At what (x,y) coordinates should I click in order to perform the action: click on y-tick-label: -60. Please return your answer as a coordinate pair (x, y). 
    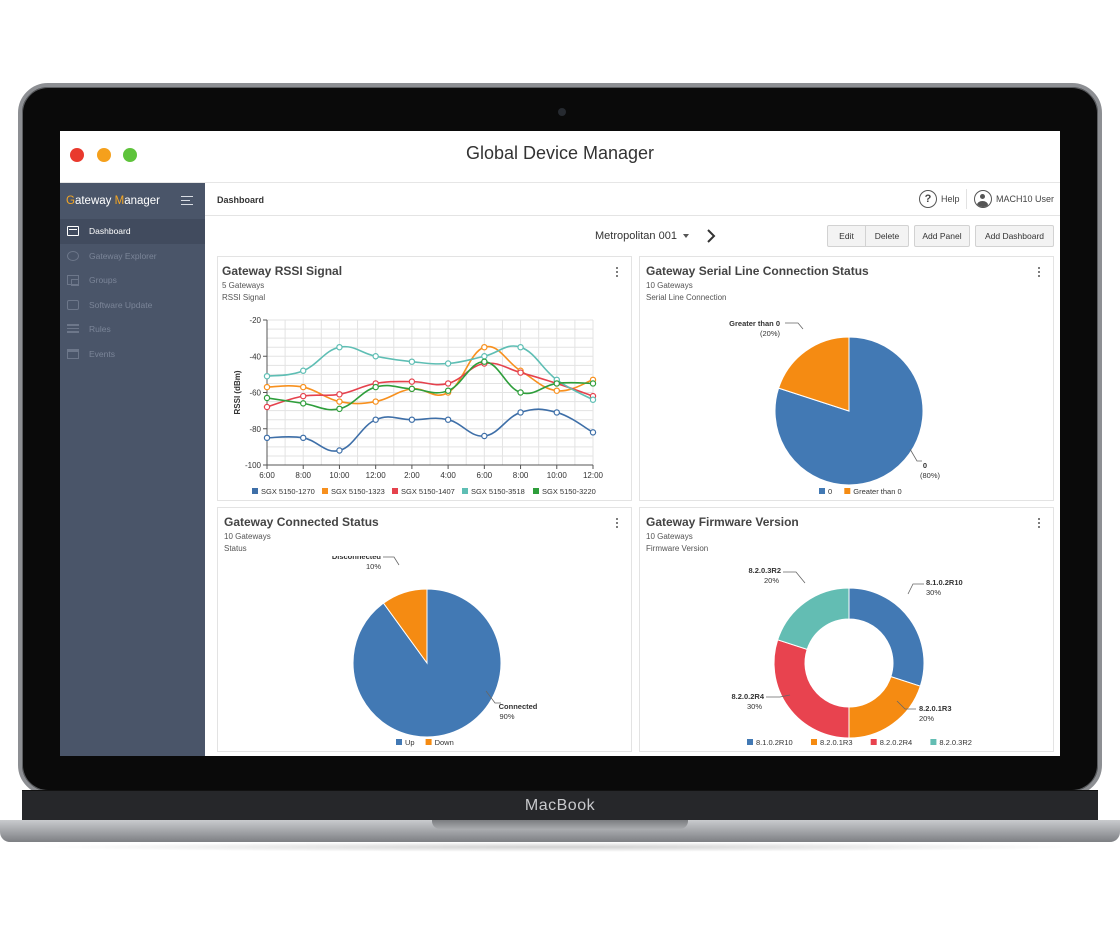
    Looking at the image, I should click on (255, 393).